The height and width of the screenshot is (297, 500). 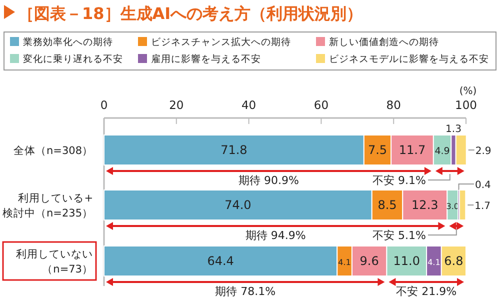 What do you see at coordinates (234, 150) in the screenshot?
I see `data-label: 71.8` at bounding box center [234, 150].